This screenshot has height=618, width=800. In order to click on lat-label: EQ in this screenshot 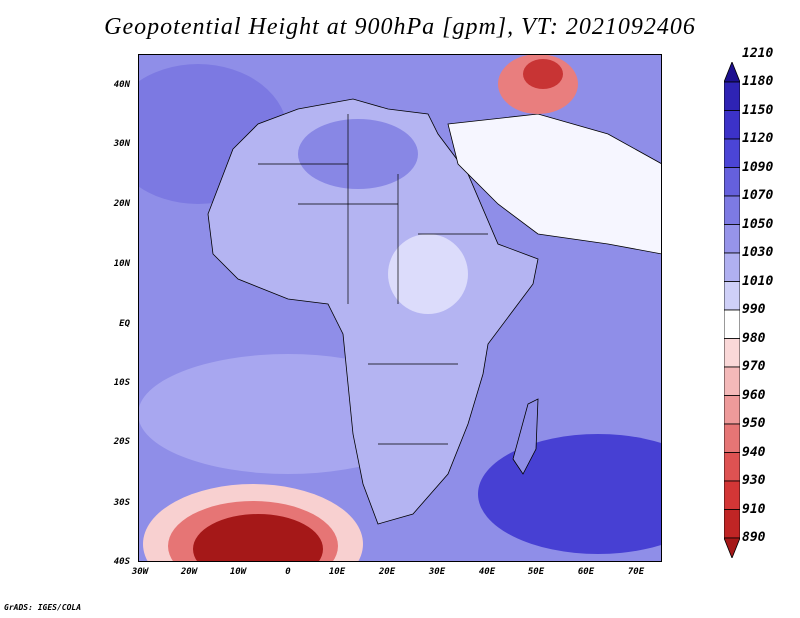, I will do `click(124, 324)`.